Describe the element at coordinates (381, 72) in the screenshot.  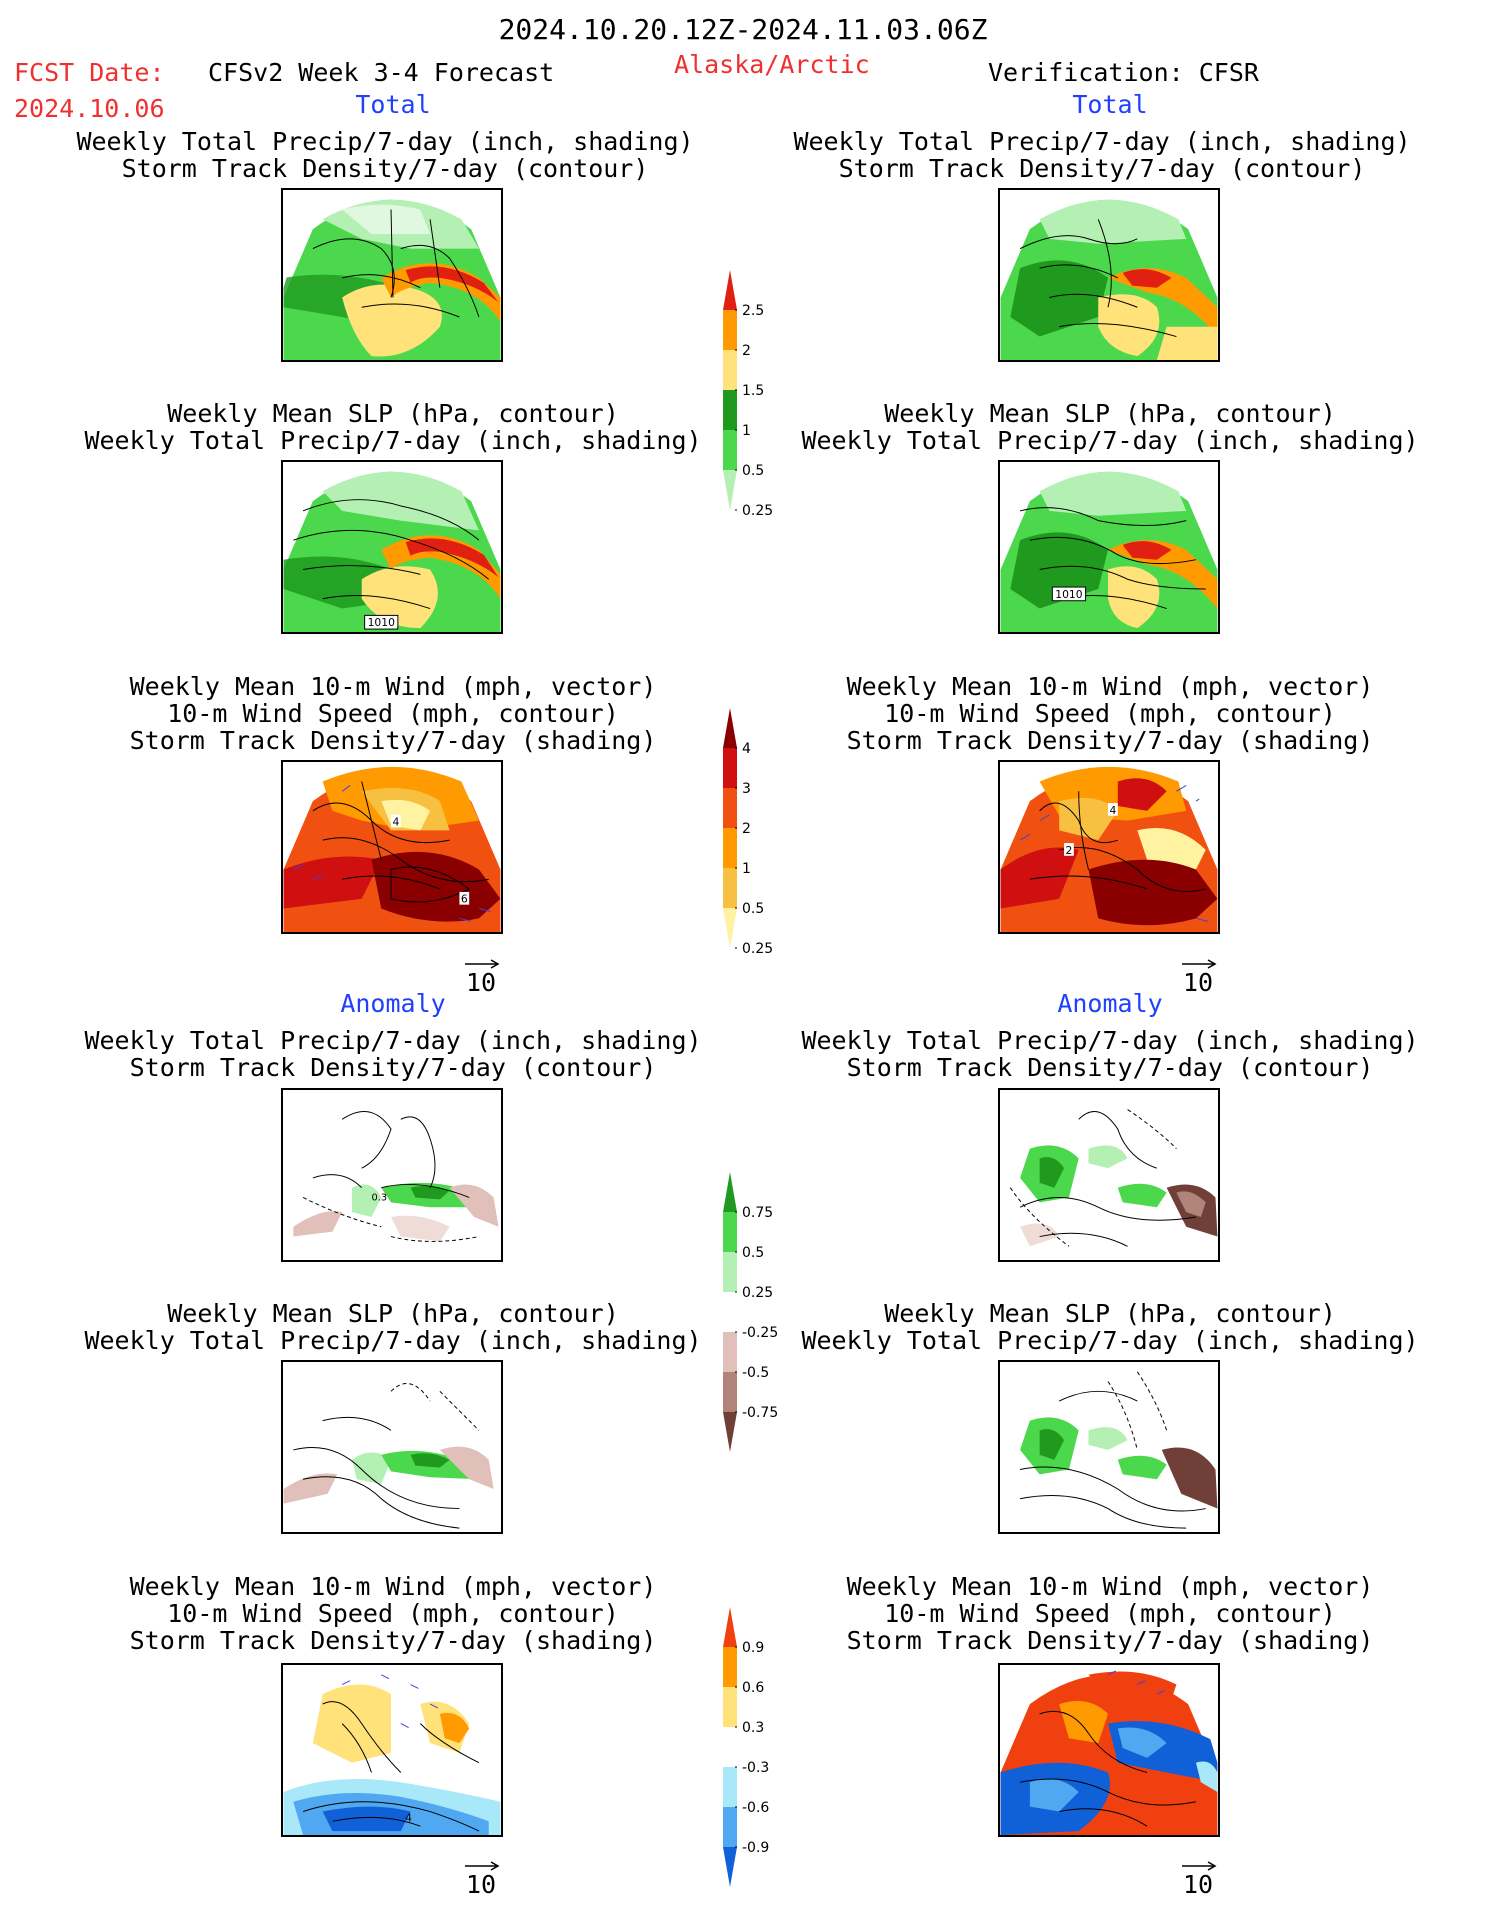
I see `model-label: CFSv2 Week 3-4 Forecast` at that location.